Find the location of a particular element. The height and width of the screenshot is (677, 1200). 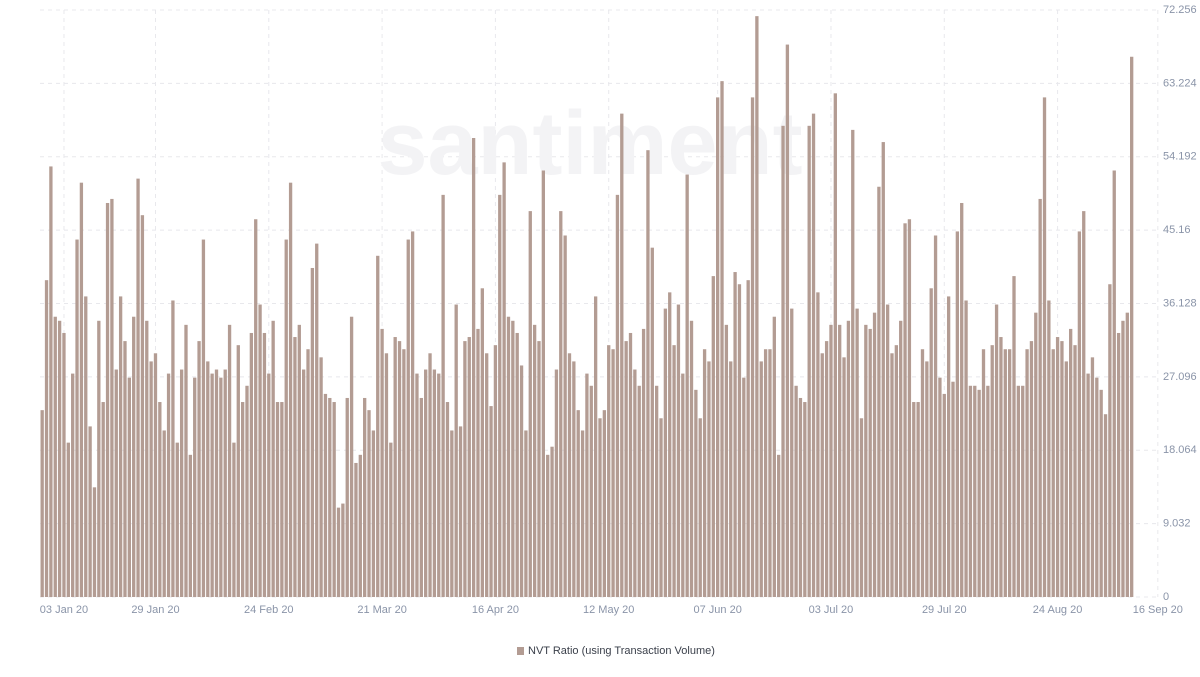

x-tick-label: 24 Feb 20 is located at coordinates (269, 610).